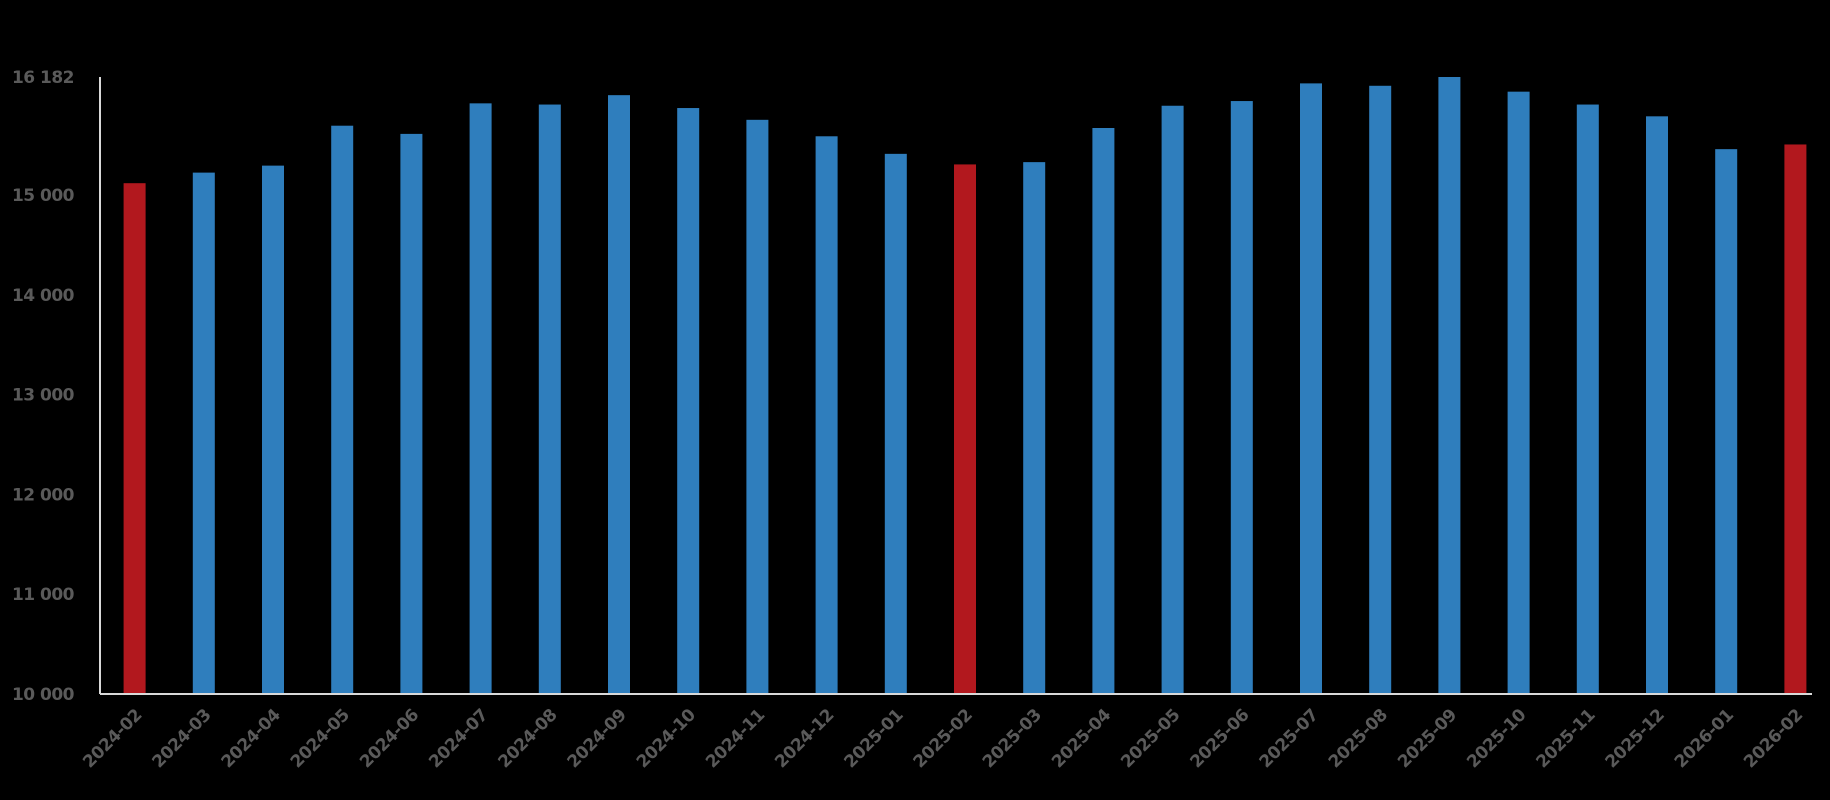  Describe the element at coordinates (43, 495) in the screenshot. I see `y-tick-label: 12 000` at that location.